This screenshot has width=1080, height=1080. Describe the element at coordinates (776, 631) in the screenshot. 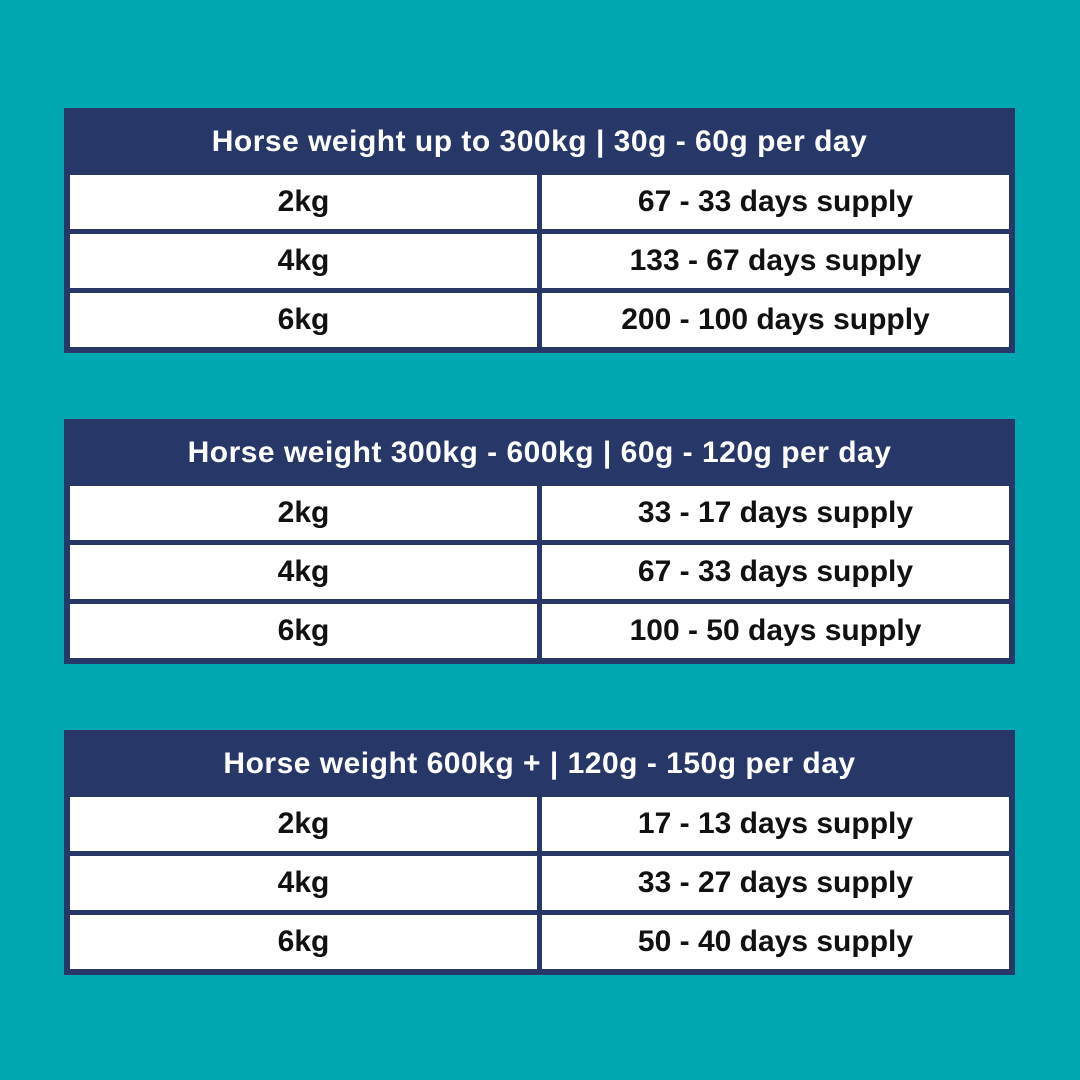

I see `days-supply-cell: 100 - 50 days supply` at that location.